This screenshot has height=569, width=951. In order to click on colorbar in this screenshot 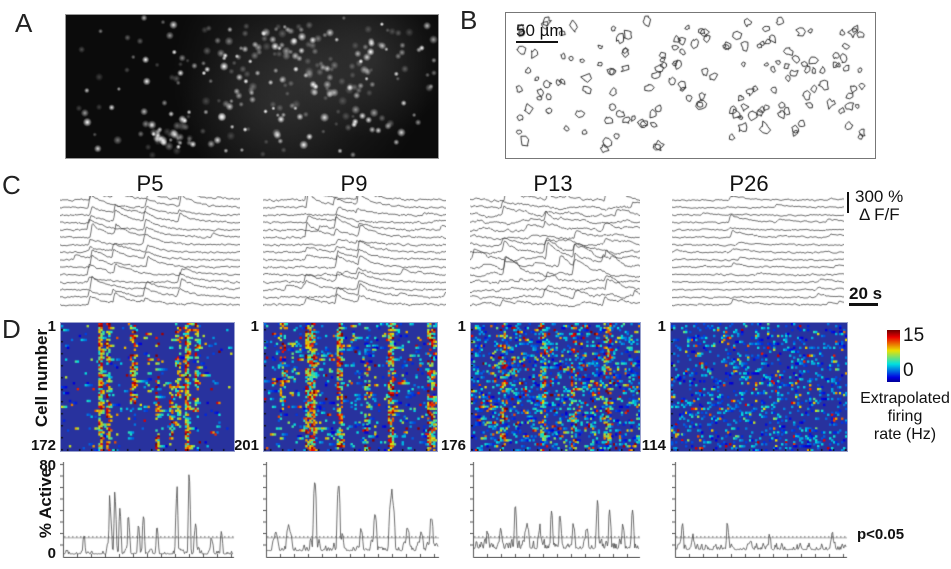, I will do `click(893, 356)`.